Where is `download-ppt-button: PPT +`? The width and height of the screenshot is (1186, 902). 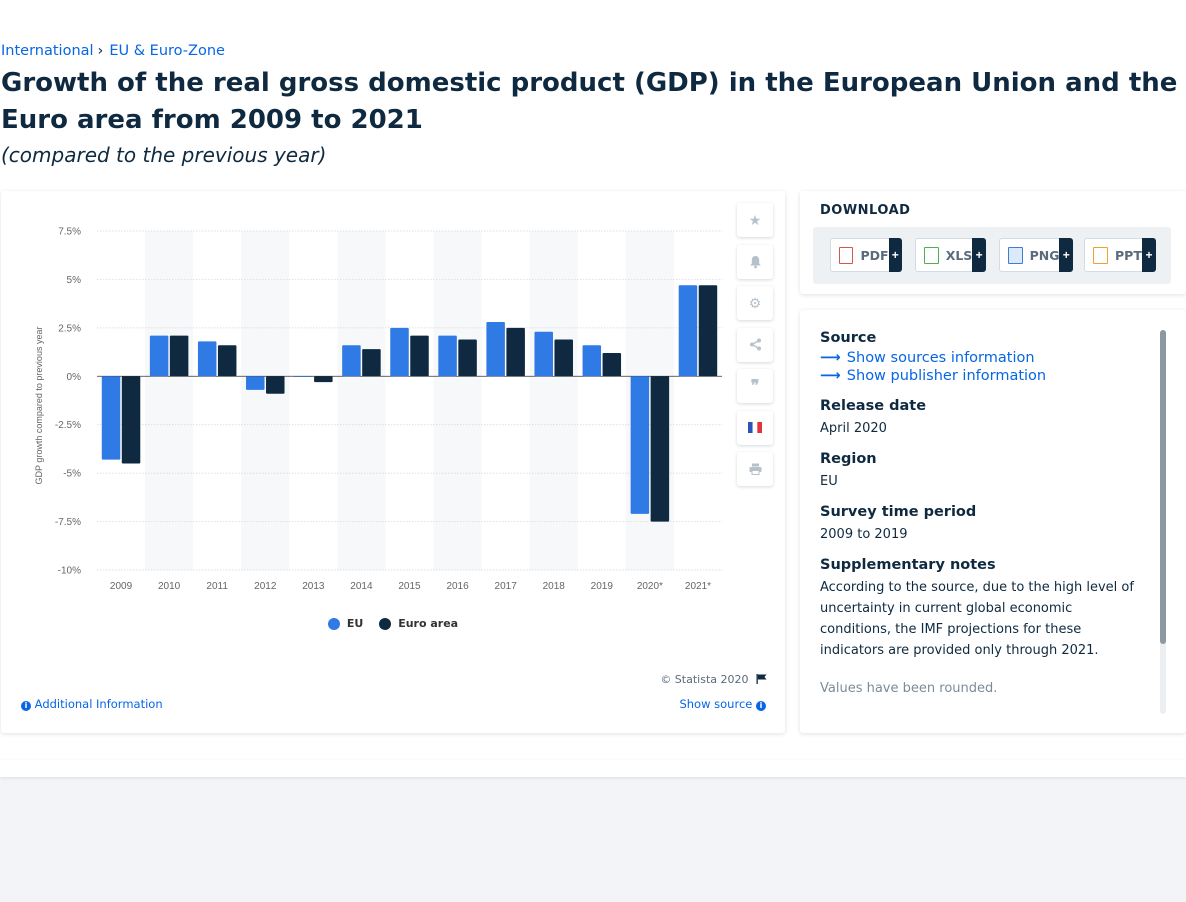 download-ppt-button: PPT + is located at coordinates (1120, 255).